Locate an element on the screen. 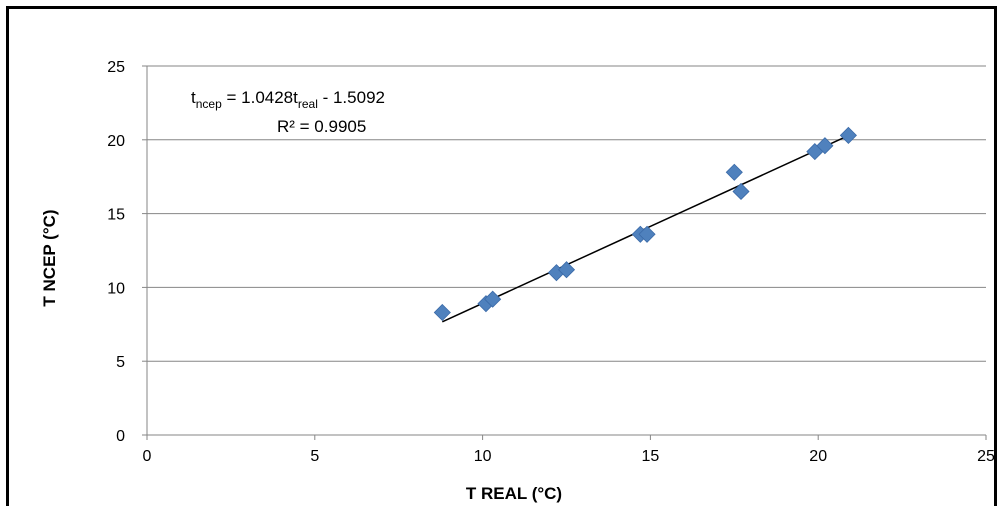  y-tick-label: 5 is located at coordinates (120, 362).